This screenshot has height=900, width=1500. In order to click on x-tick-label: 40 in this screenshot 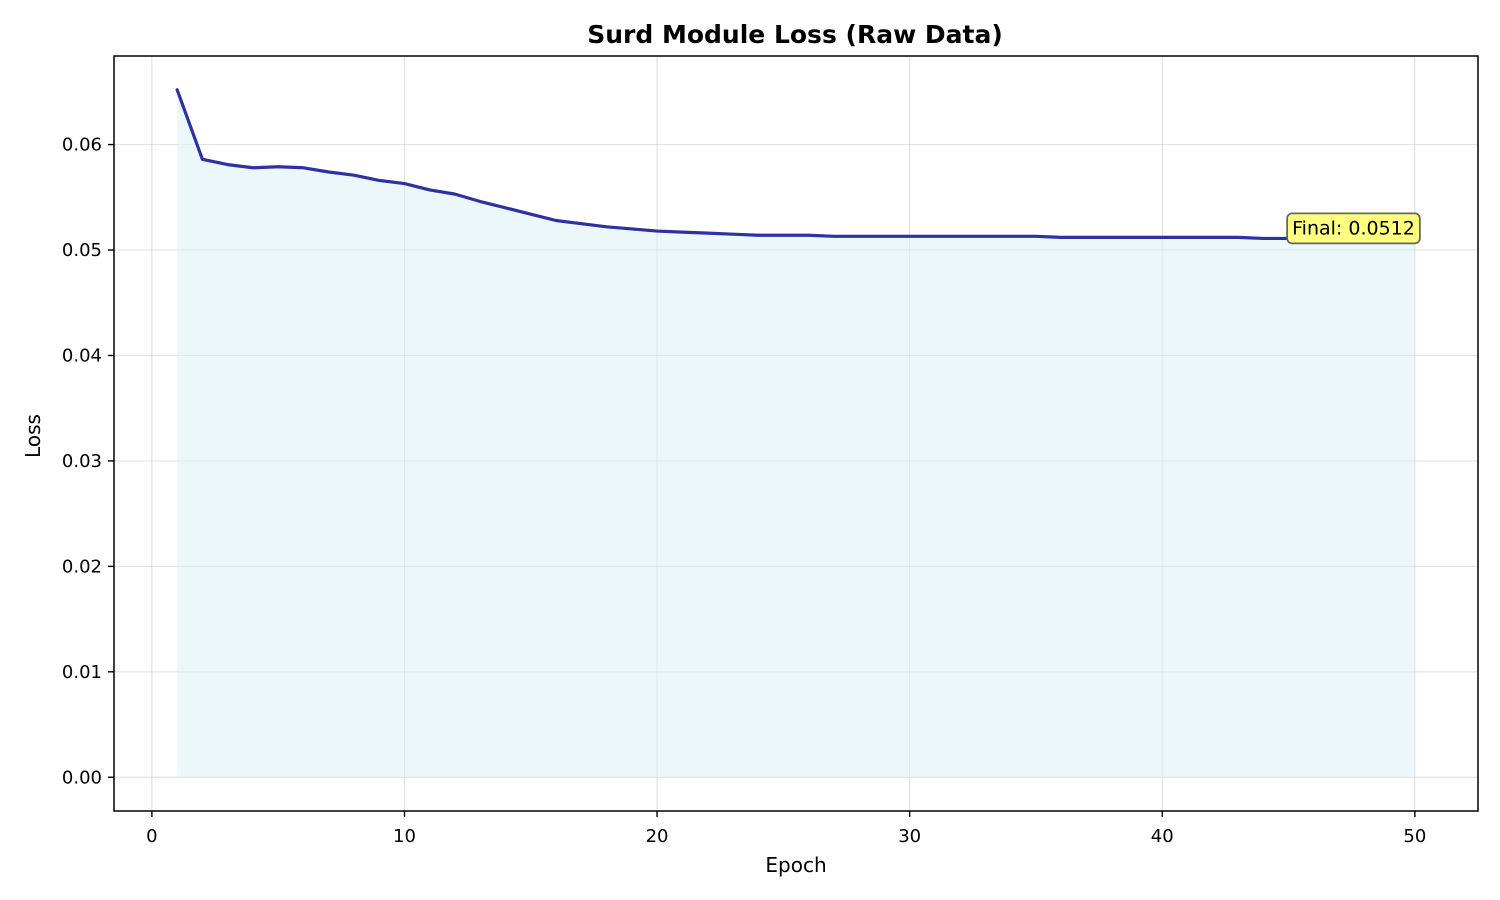, I will do `click(1162, 836)`.